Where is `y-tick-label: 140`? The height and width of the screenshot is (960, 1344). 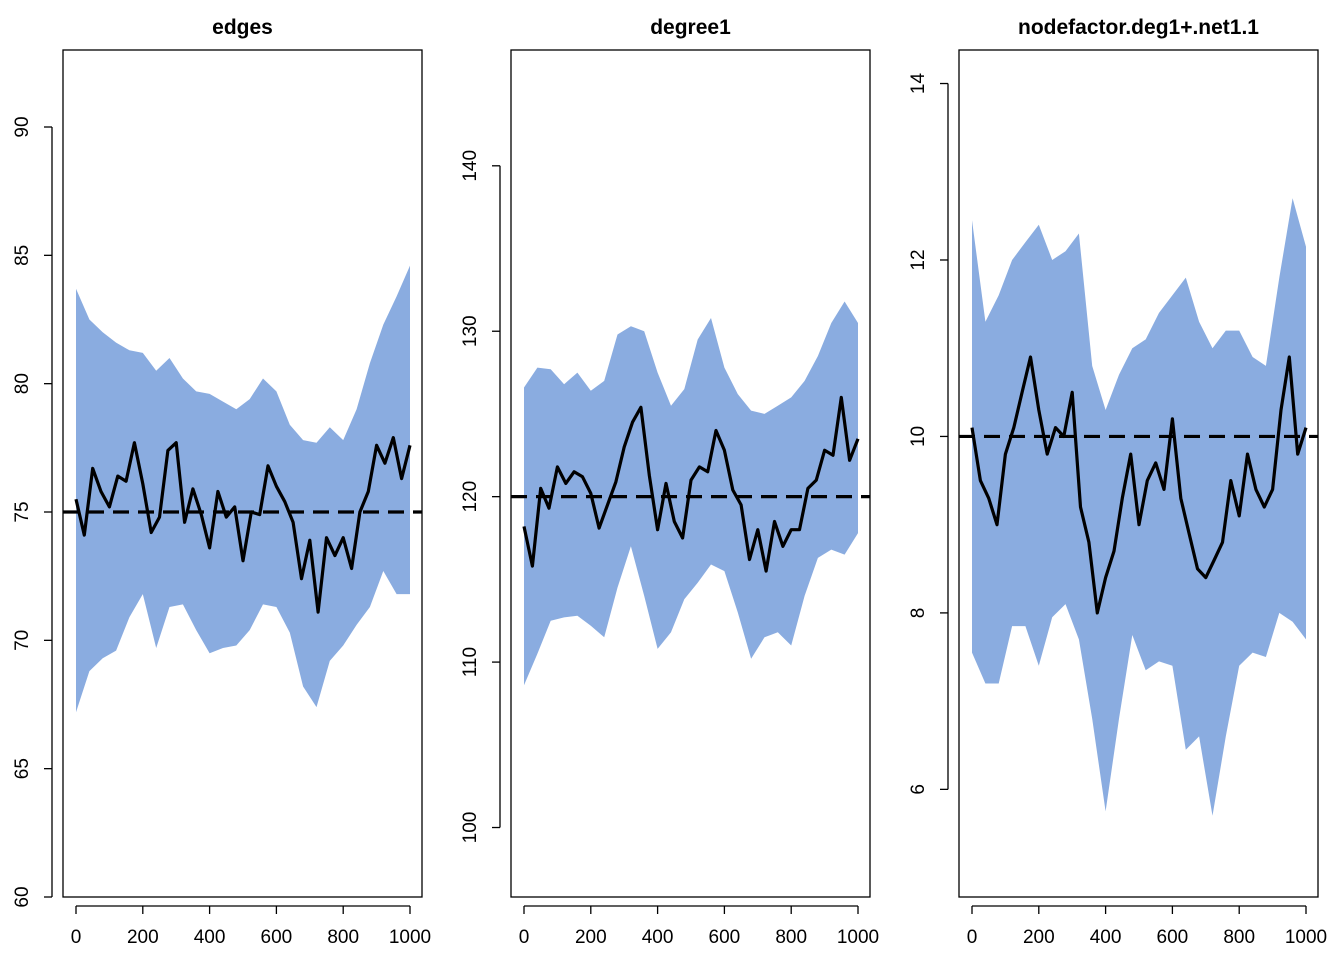 y-tick-label: 140 is located at coordinates (470, 166).